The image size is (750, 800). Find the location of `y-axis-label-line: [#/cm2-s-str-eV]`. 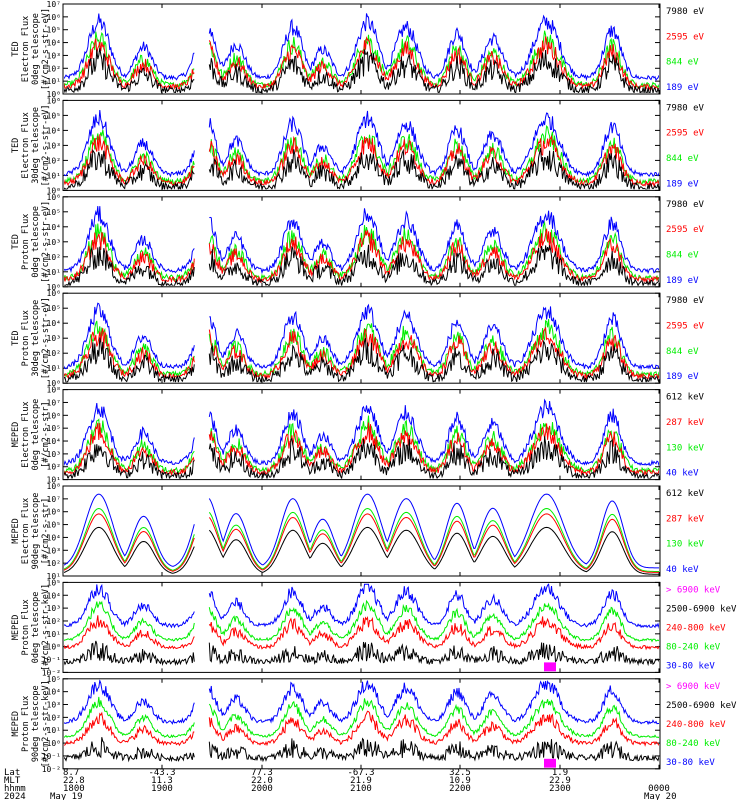

y-axis-label-line: [#/cm2-s-str-eV] is located at coordinates (46, 49).